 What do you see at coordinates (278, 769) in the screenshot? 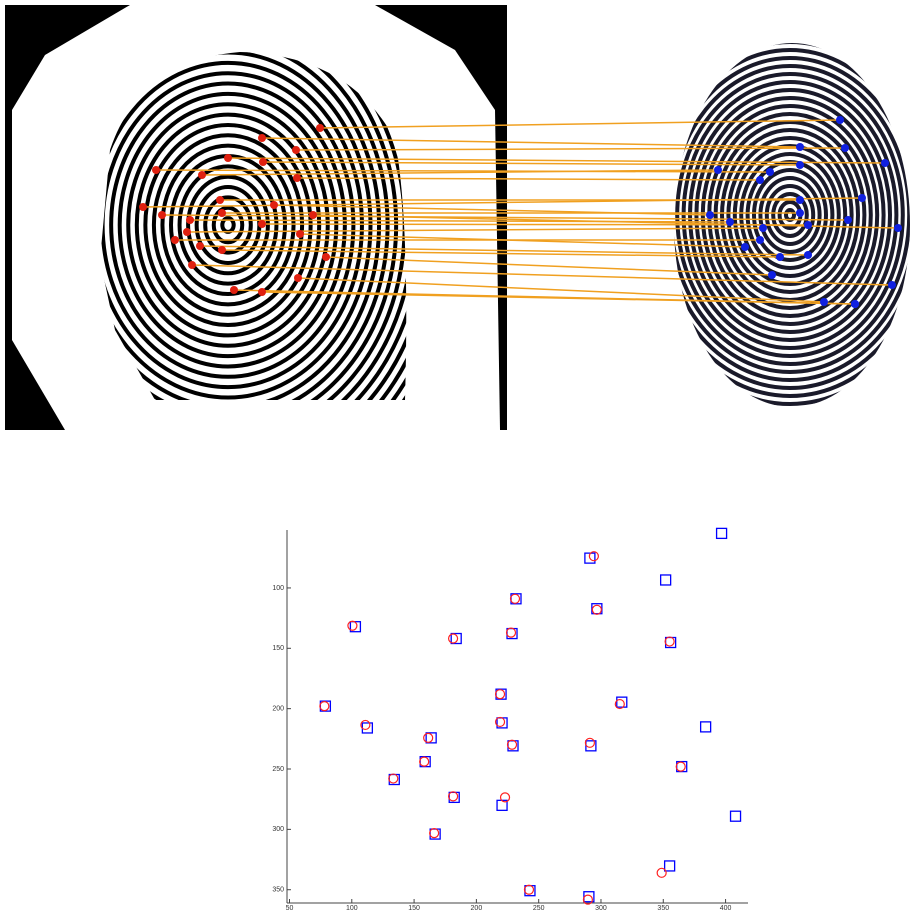
I see `y-tick-label: 250` at bounding box center [278, 769].